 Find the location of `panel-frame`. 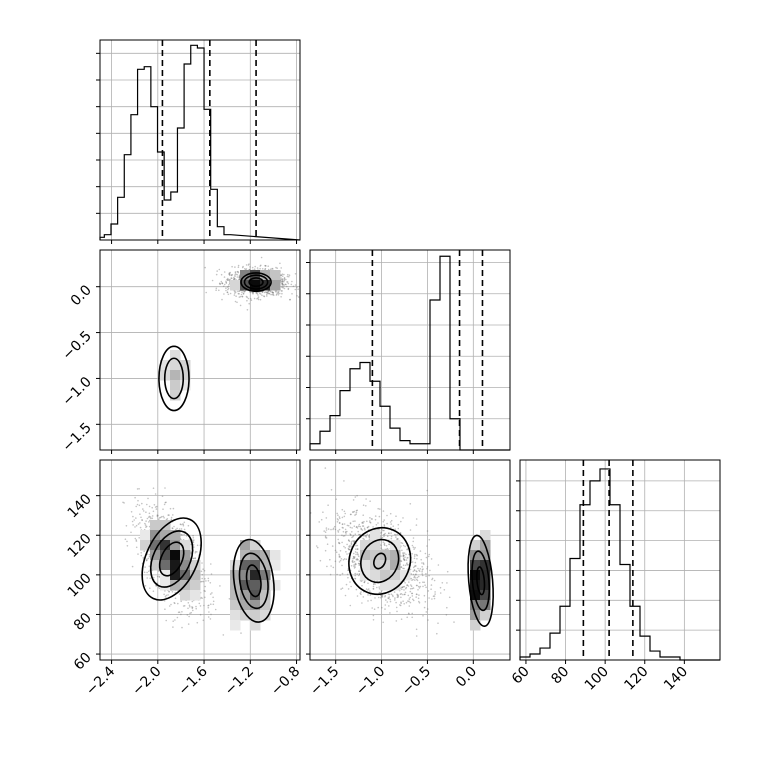

panel-frame is located at coordinates (410, 350).